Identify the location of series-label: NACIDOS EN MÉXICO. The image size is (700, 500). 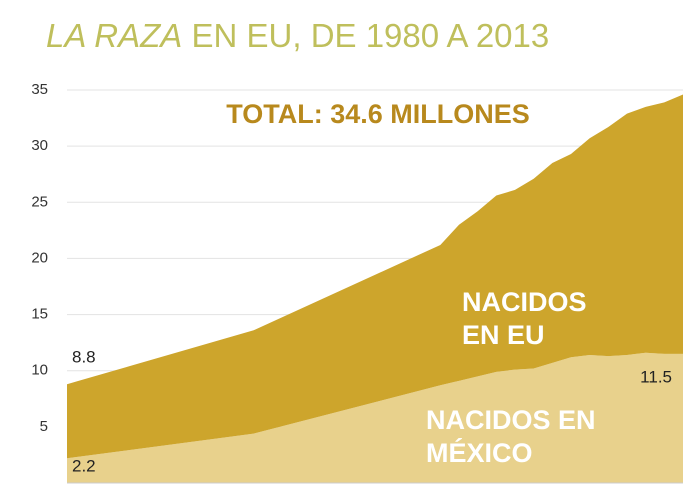
(511, 436).